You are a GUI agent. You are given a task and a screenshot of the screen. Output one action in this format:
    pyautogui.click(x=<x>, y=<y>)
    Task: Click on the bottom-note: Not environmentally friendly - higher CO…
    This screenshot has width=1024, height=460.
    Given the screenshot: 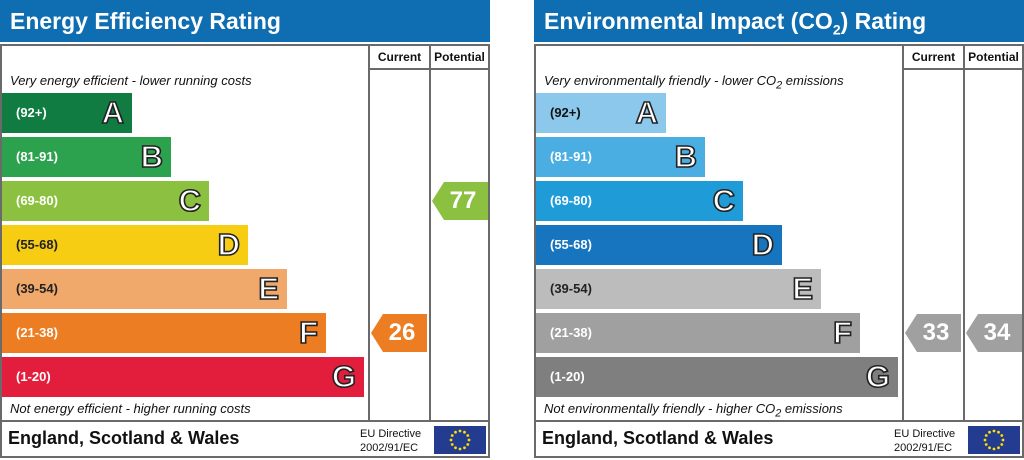 What is the action you would take?
    pyautogui.click(x=693, y=410)
    